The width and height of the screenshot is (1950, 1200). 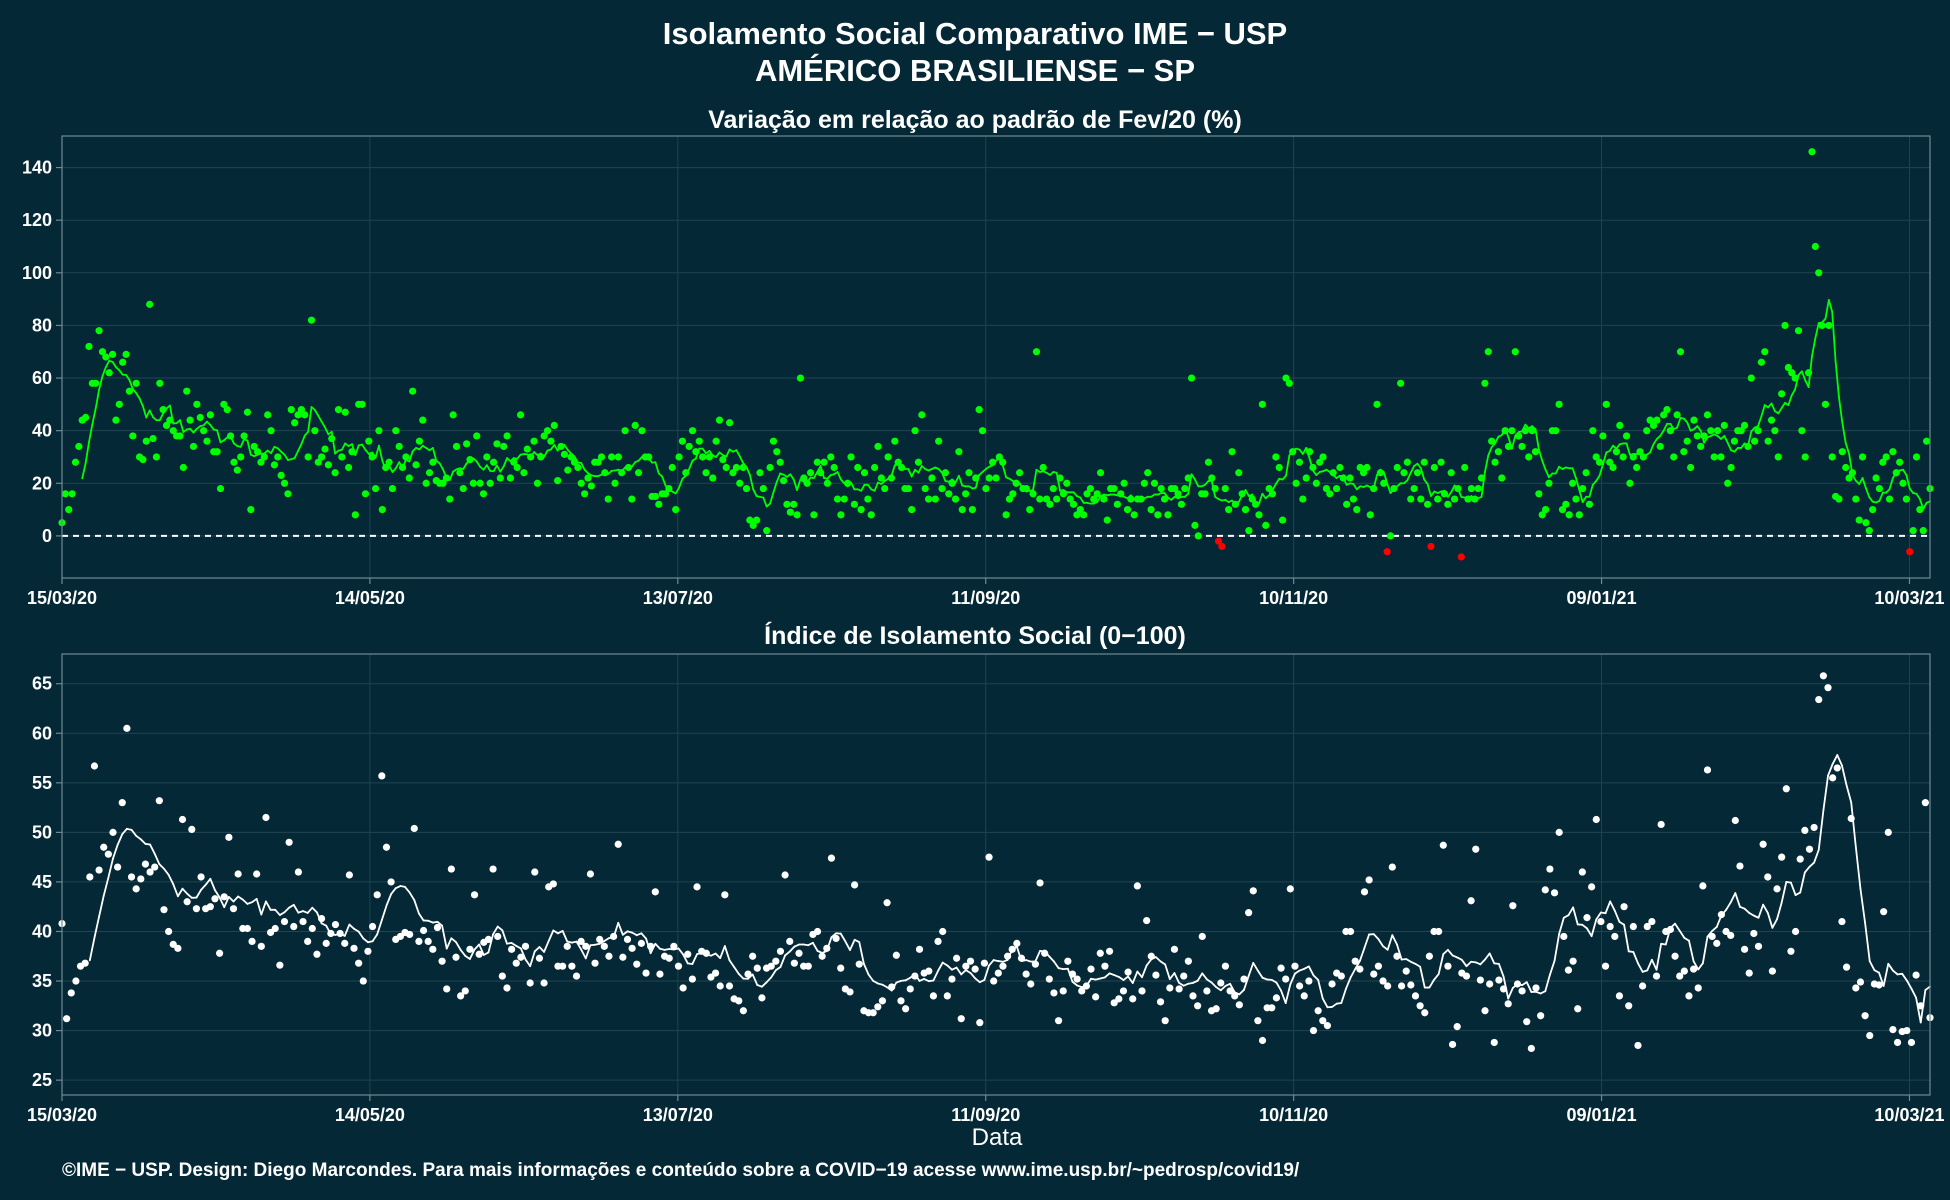 What do you see at coordinates (37, 168) in the screenshot?
I see `y-tick-label: 140` at bounding box center [37, 168].